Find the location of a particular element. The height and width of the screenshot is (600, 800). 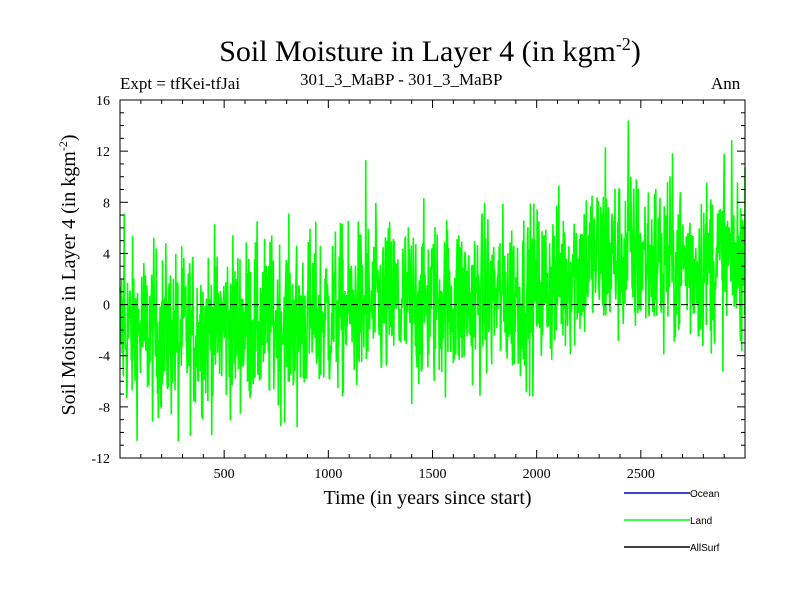

x-tick-label: 1500 is located at coordinates (433, 474).